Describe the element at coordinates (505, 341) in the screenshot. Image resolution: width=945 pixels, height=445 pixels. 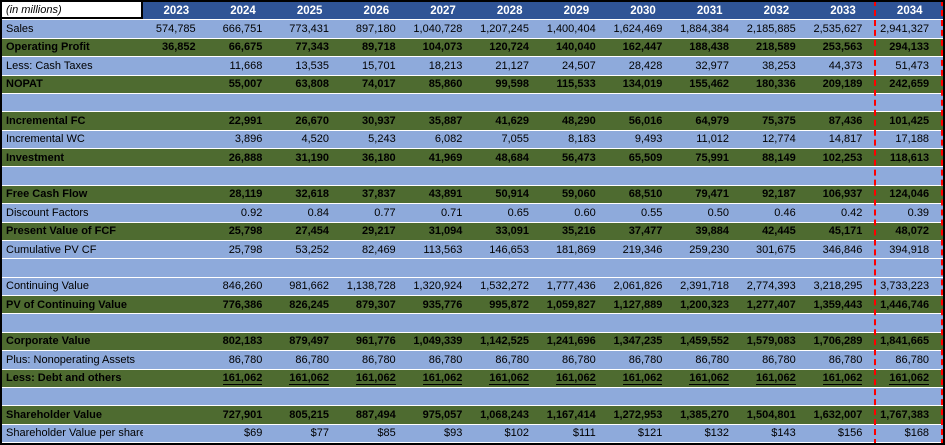
I see `table-cell: 1,142,525` at that location.